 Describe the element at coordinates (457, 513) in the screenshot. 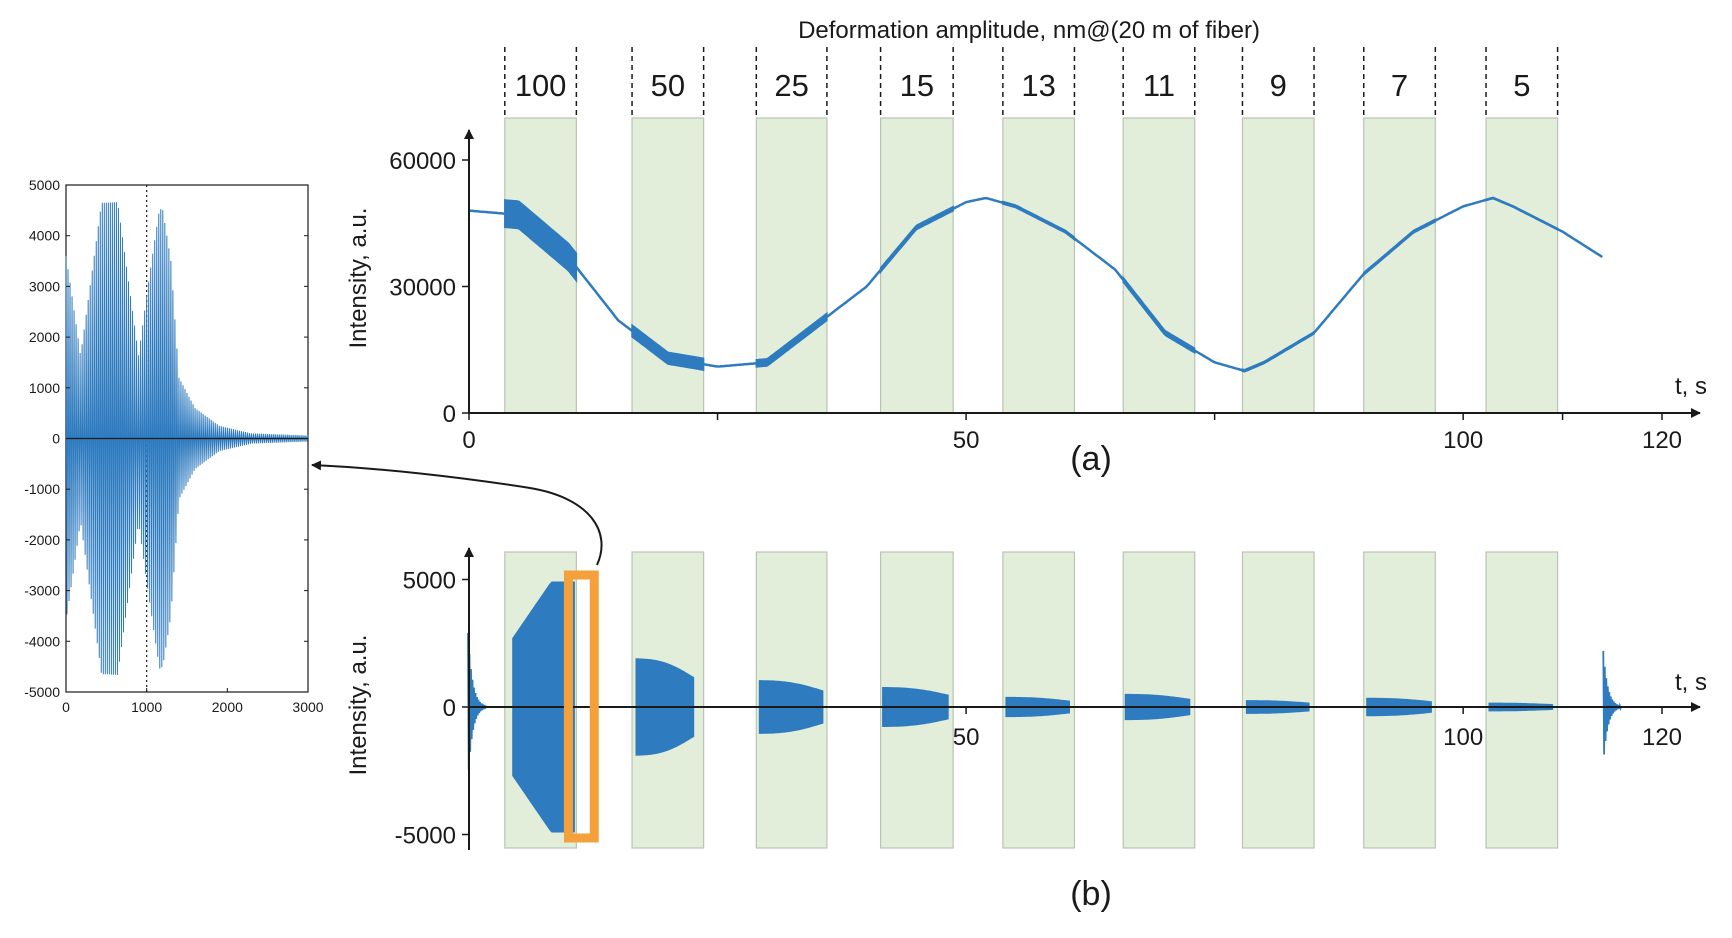

I see `zoom-connector-arrow` at that location.